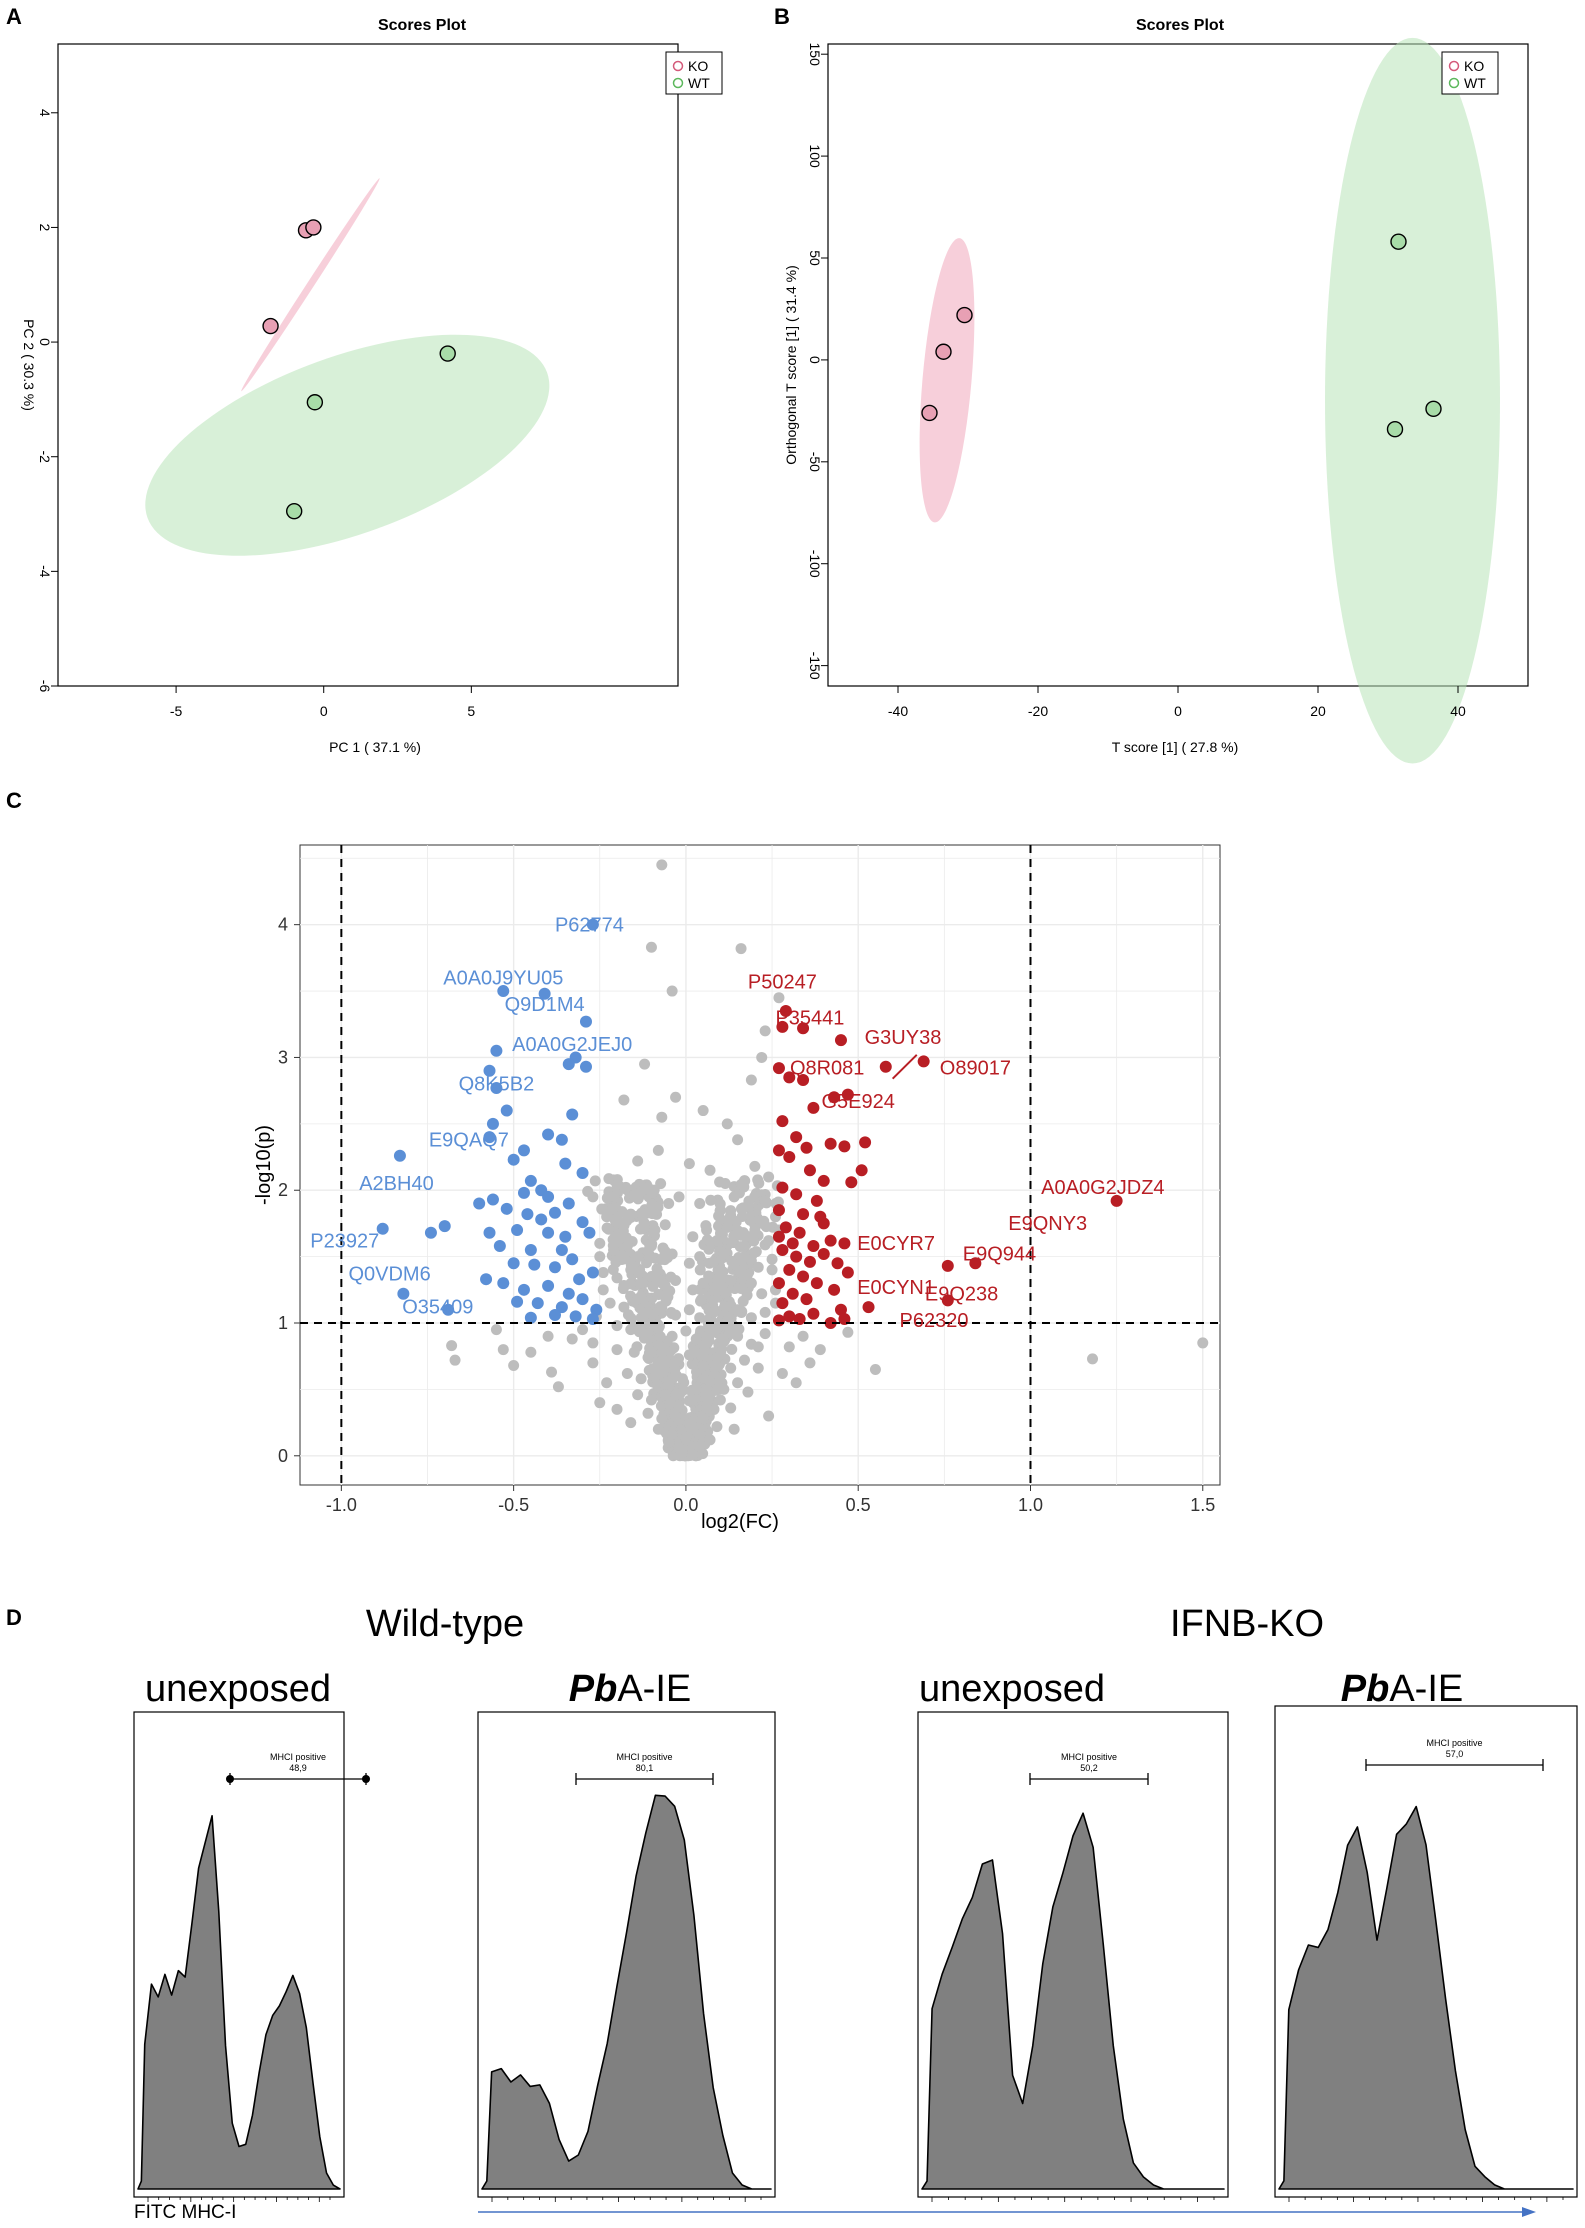  What do you see at coordinates (469, 1140) in the screenshot?
I see `c-label-down: E9QAQ7` at bounding box center [469, 1140].